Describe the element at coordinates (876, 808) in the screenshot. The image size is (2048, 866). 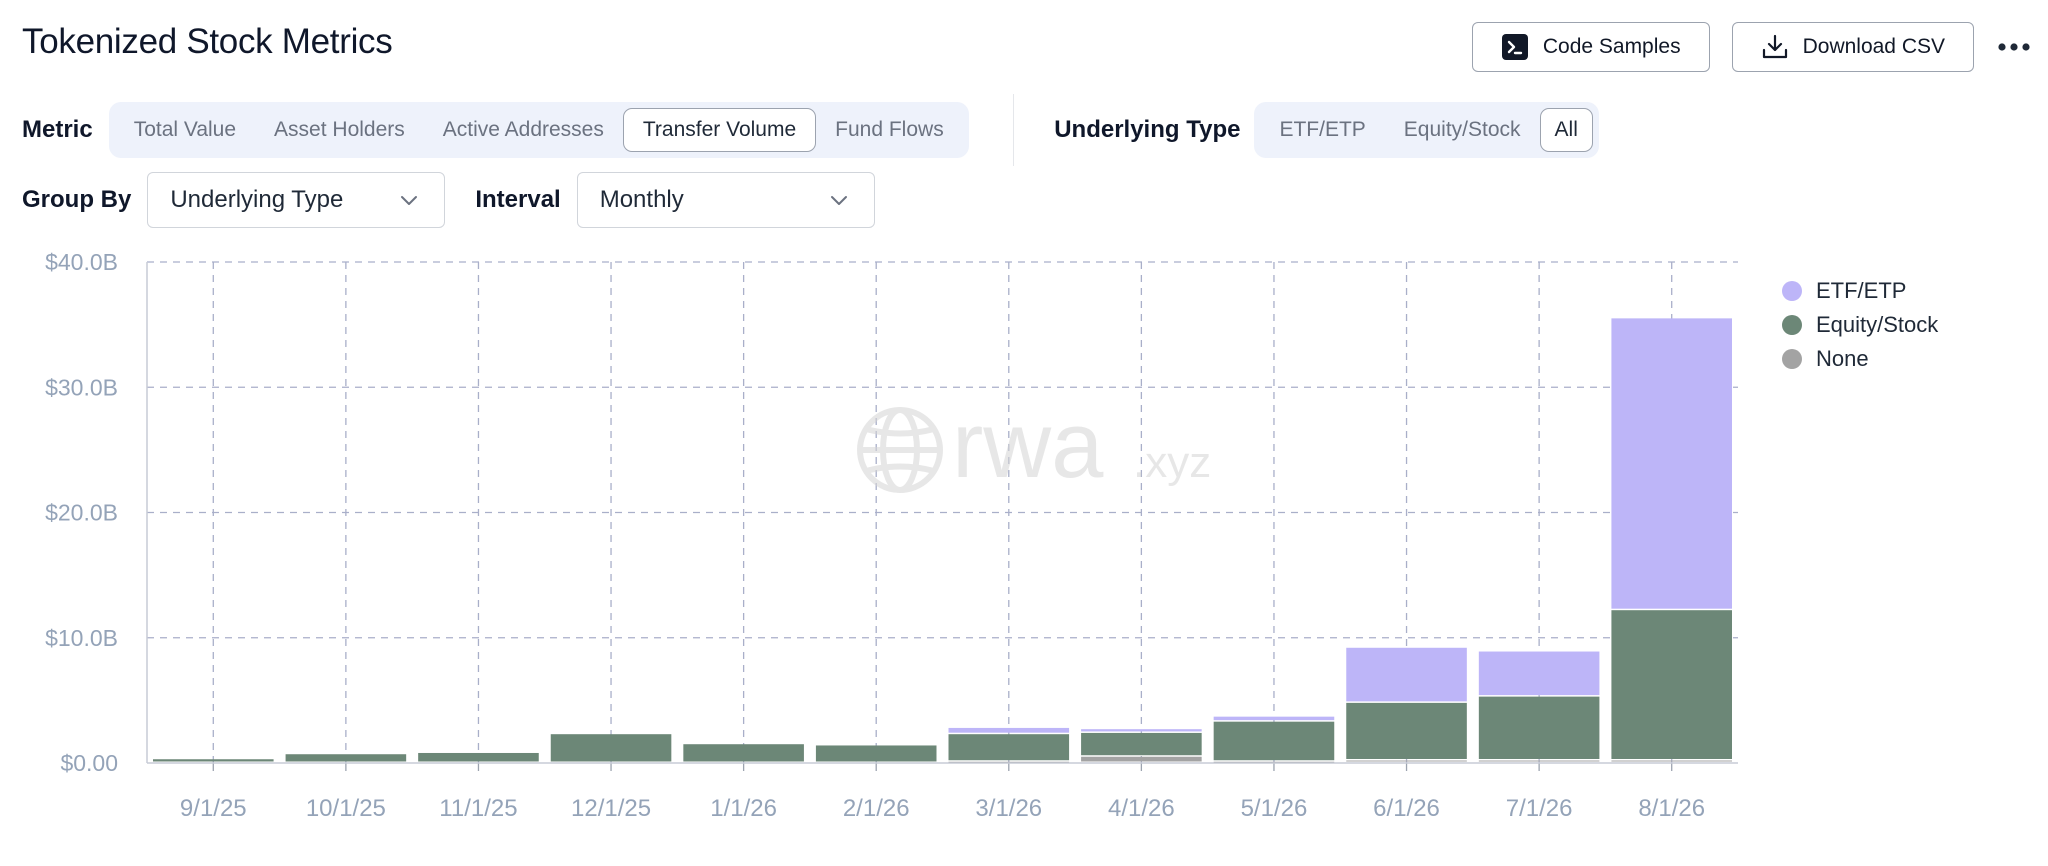
I see `x-tick-label: 2/1/26` at that location.